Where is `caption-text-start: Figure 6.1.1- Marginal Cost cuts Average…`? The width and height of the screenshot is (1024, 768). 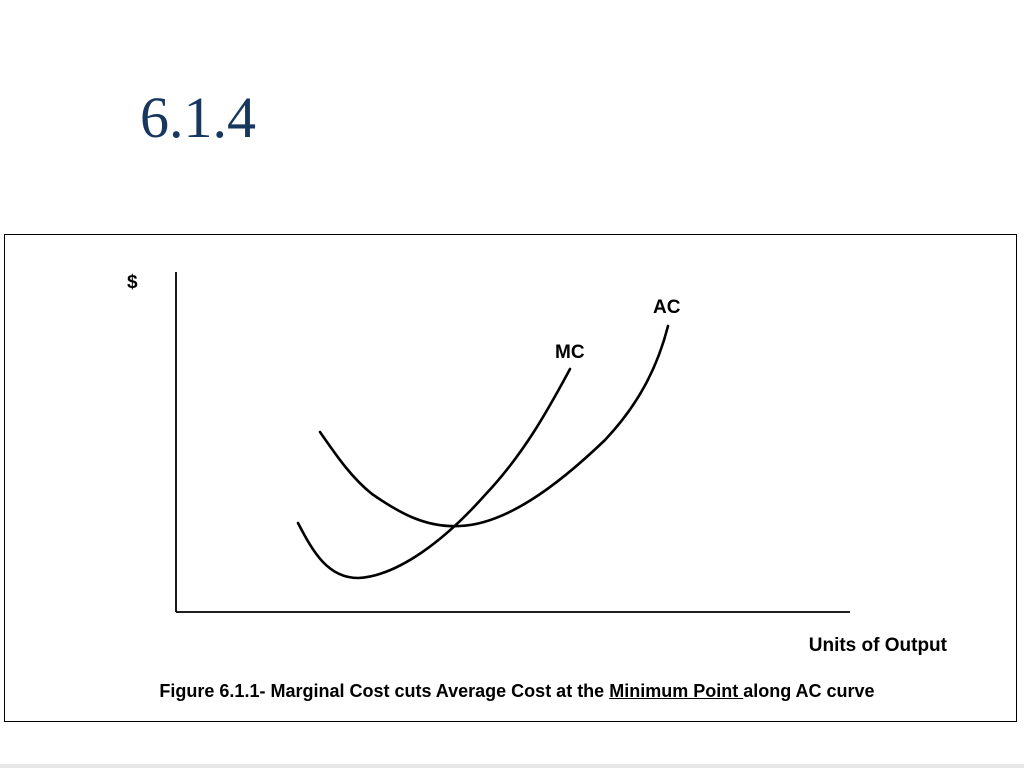 caption-text-start: Figure 6.1.1- Marginal Cost cuts Average… is located at coordinates (384, 691).